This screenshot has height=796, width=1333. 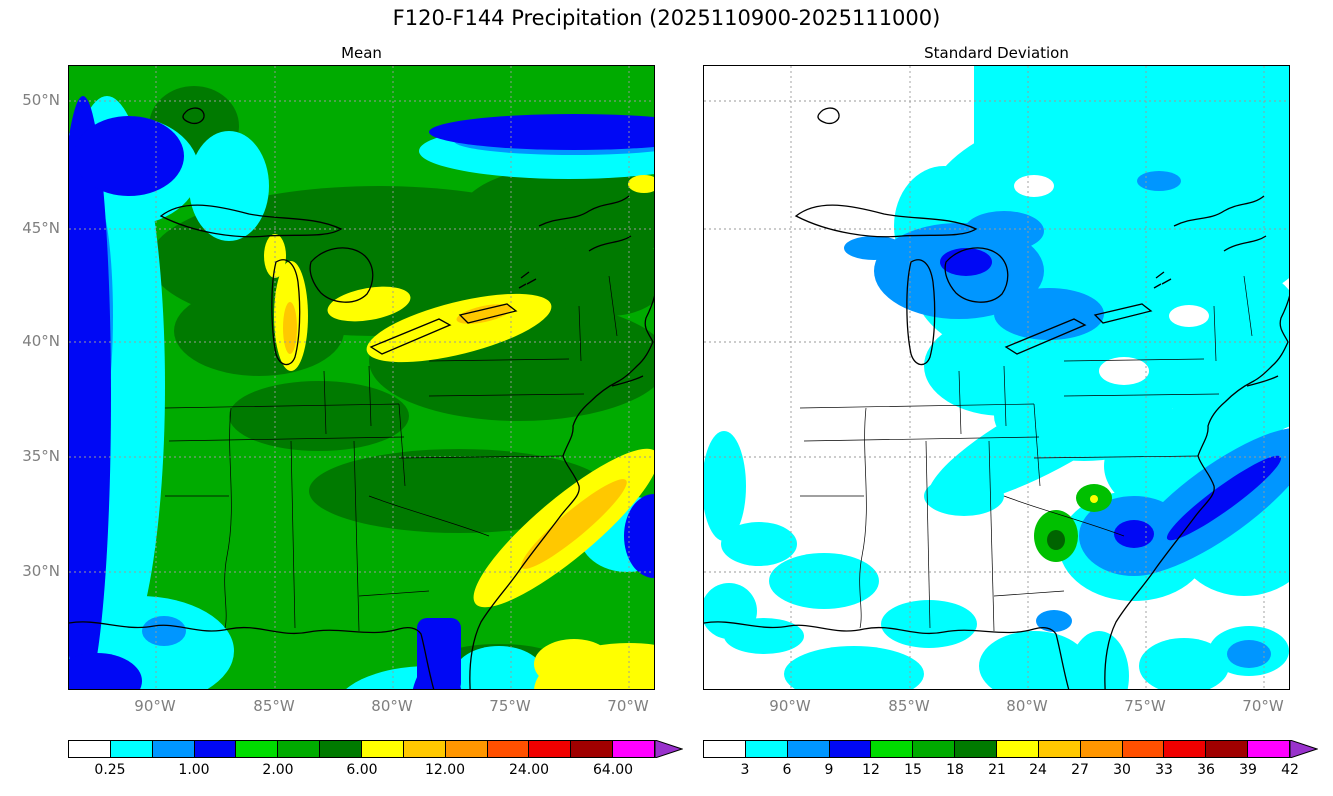 What do you see at coordinates (41, 456) in the screenshot?
I see `lat-tick-label: 35°N` at bounding box center [41, 456].